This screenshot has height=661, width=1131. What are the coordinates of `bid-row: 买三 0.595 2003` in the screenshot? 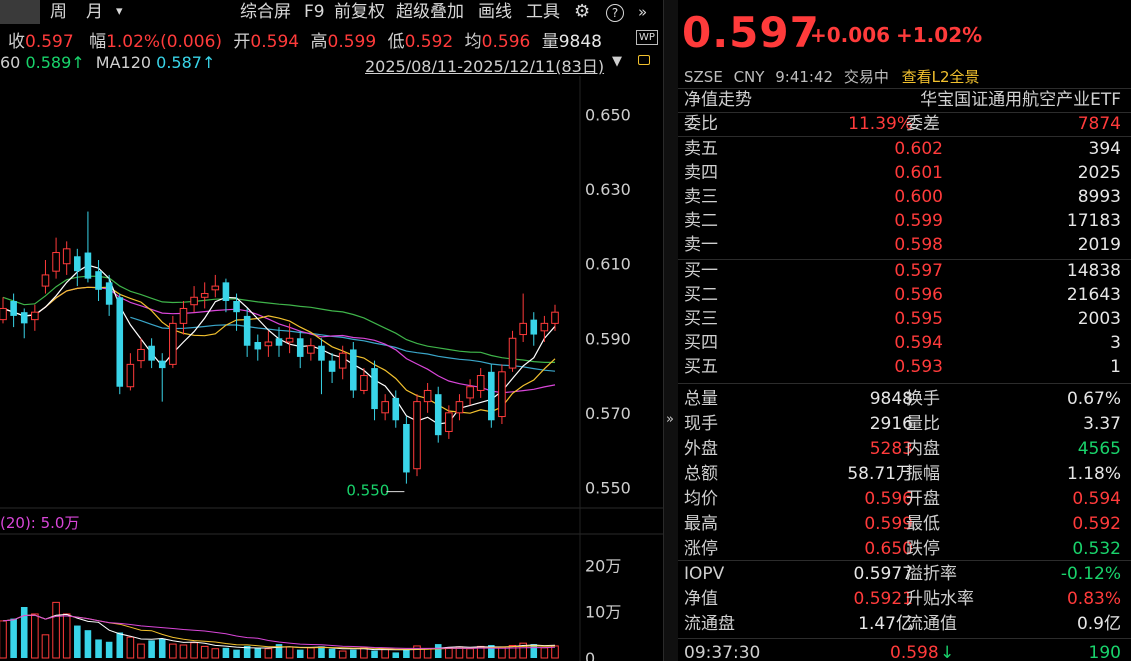 It's located at (904, 319).